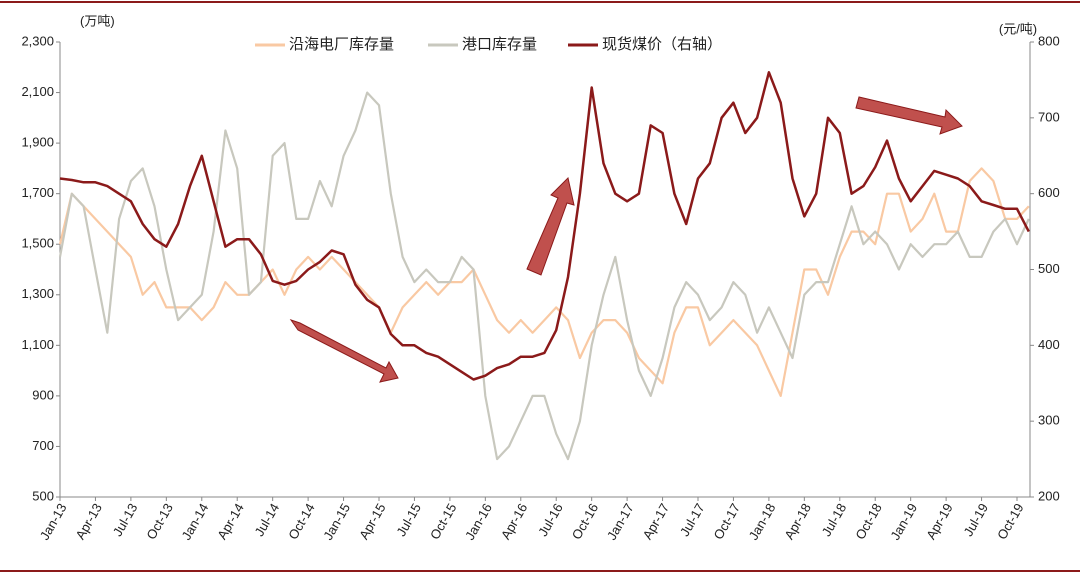  What do you see at coordinates (341, 44) in the screenshot?
I see `legend-label: 沿海电厂库存量` at bounding box center [341, 44].